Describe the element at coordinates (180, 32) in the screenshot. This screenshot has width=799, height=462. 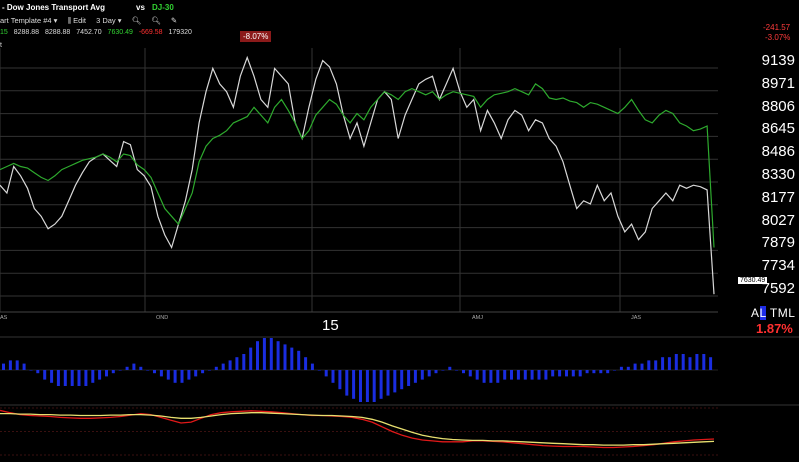
I see `quote-volume: 179320` at that location.